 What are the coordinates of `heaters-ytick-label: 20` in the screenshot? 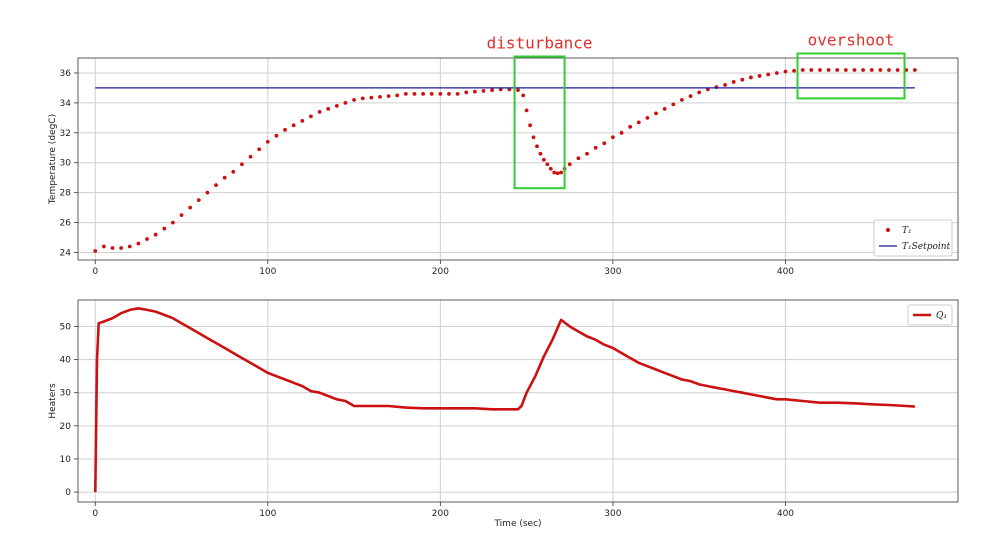 It's located at (66, 427).